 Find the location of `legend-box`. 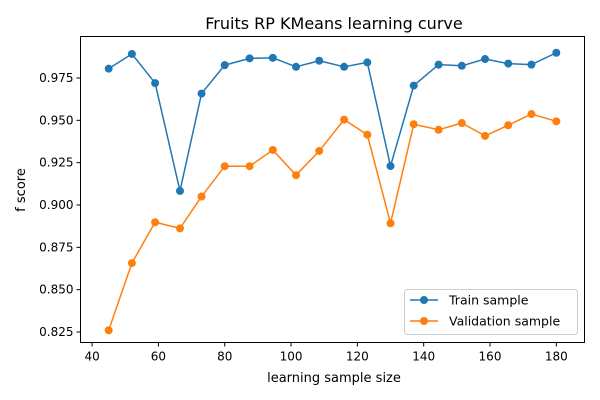

legend-box is located at coordinates (491, 312).